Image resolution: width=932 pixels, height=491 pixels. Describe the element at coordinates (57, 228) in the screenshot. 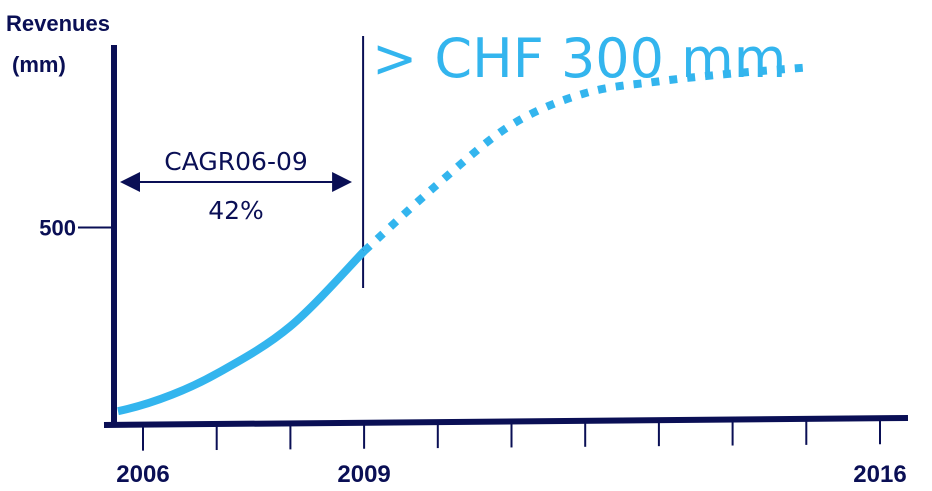

I see `y-tick-label-500: 500` at that location.